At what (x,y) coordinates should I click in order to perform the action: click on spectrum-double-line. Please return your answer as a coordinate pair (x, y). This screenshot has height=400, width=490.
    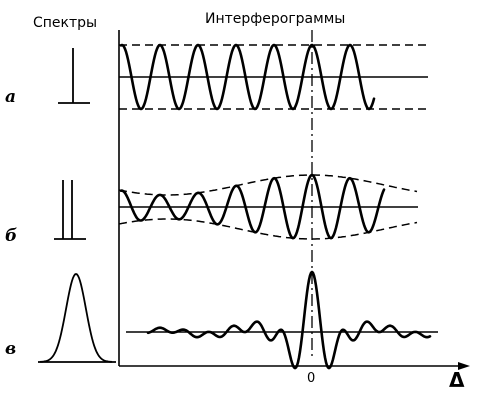
    Looking at the image, I should click on (70, 210).